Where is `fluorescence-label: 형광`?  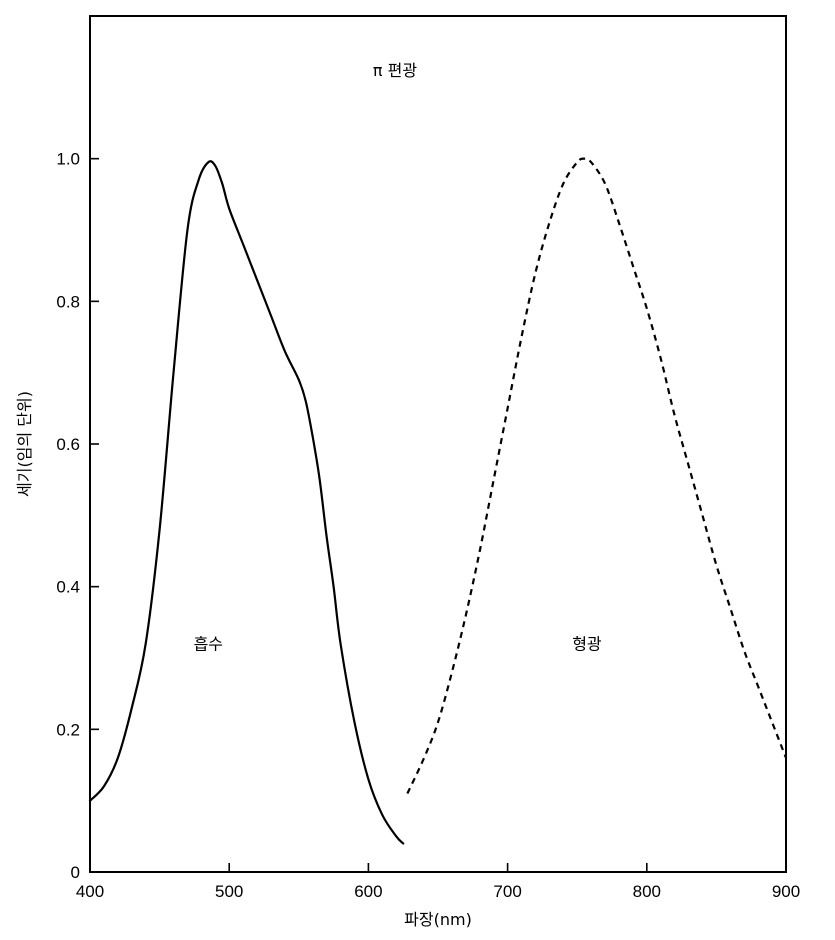 fluorescence-label: 형광 is located at coordinates (587, 644).